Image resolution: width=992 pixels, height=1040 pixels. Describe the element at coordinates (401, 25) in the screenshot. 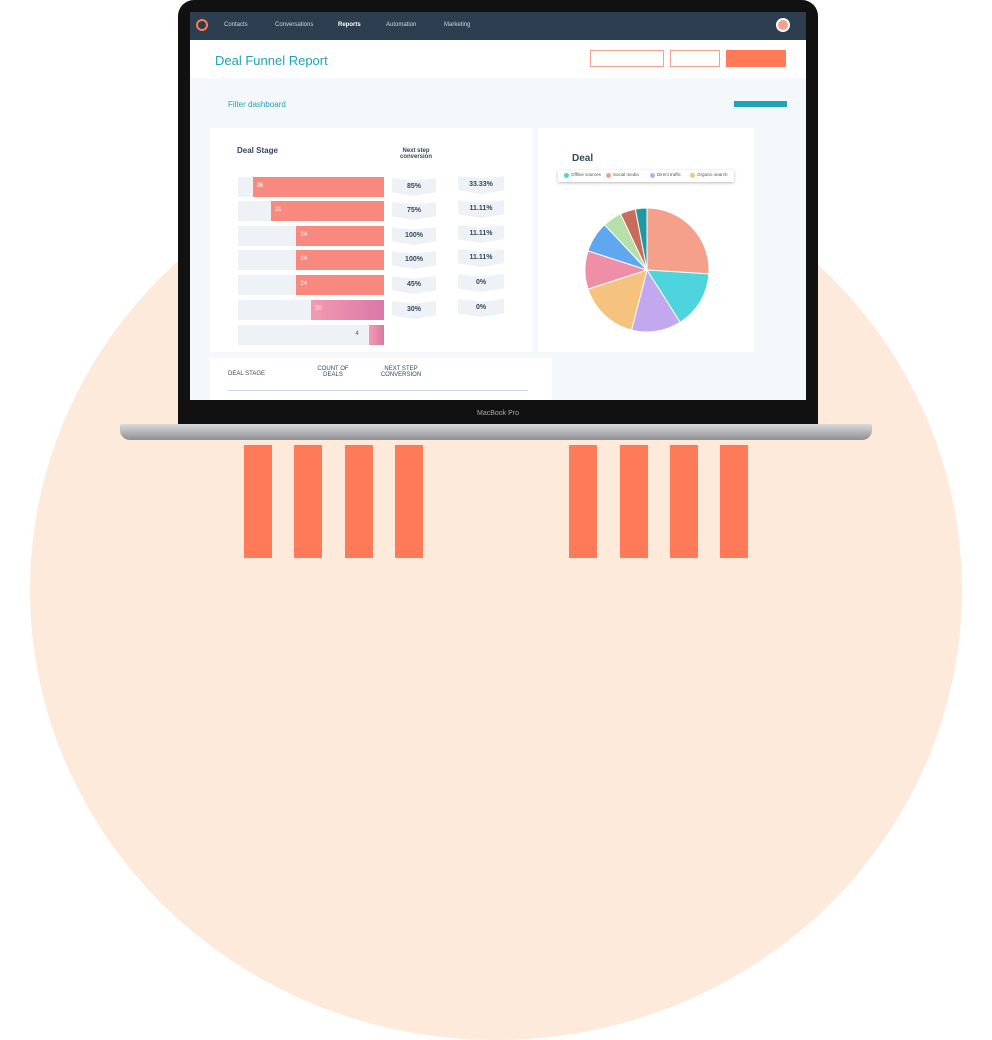

I see `nav-item: Automation` at that location.